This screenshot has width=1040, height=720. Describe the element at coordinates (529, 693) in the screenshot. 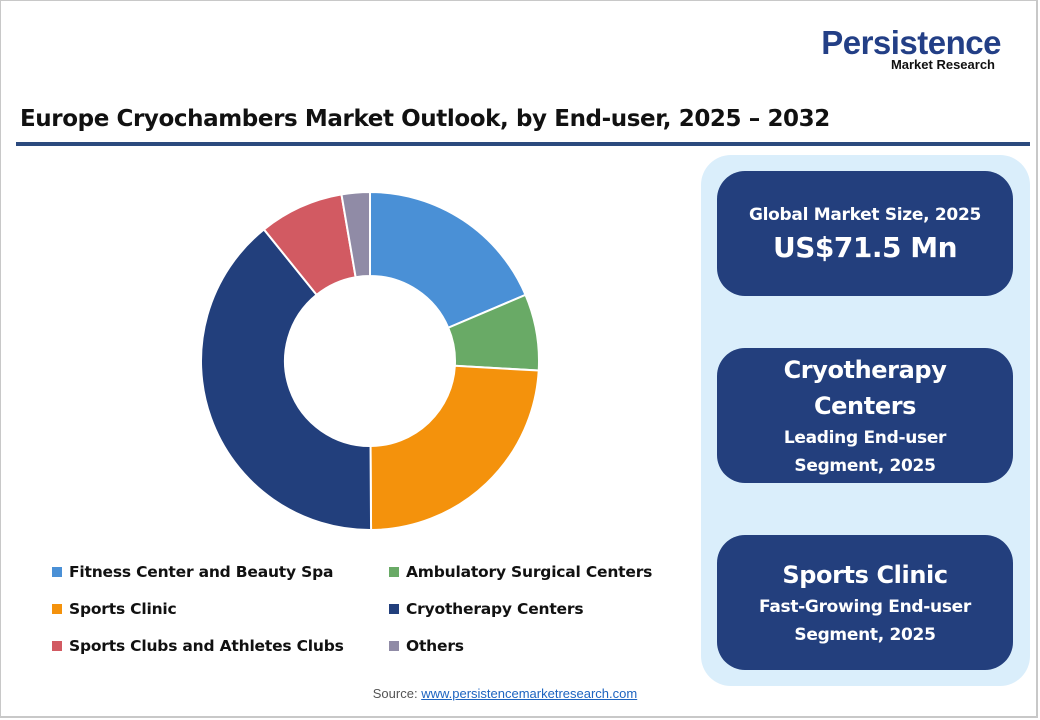

I see `source-link: www.persistencemarketresearch.com` at that location.